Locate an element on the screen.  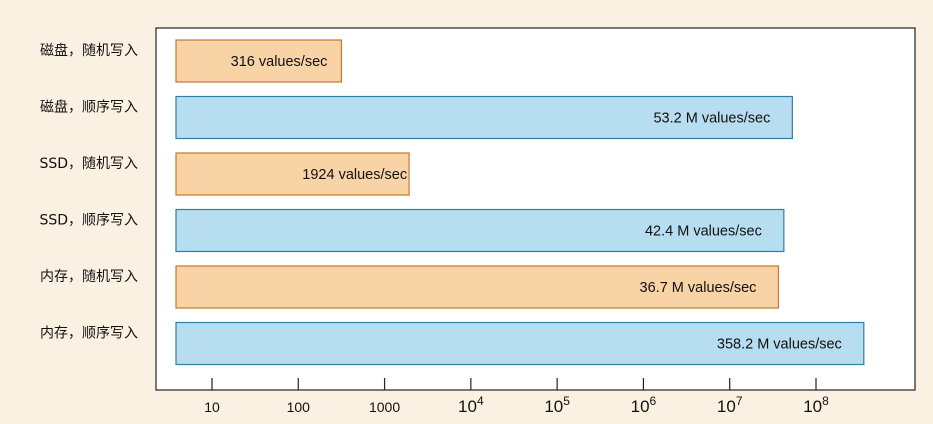
x-tick-label-5: 10⁵ is located at coordinates (557, 405).